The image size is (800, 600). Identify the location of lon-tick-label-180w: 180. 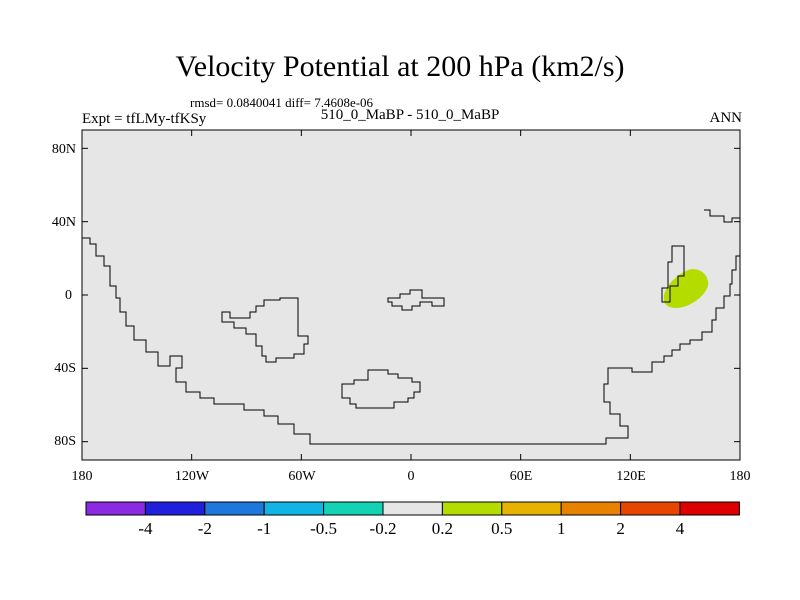
(82, 476).